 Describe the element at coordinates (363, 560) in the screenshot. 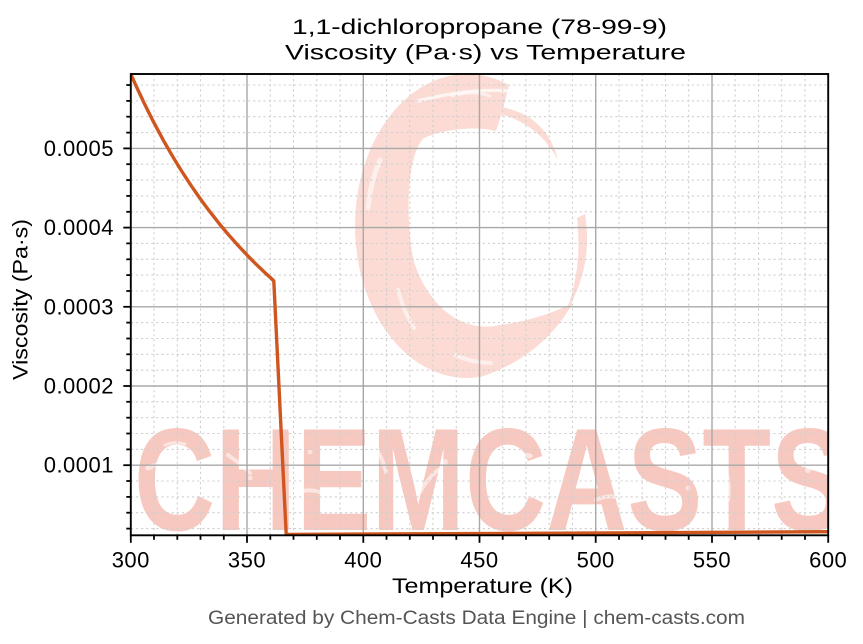

I see `svg-text: 400` at that location.